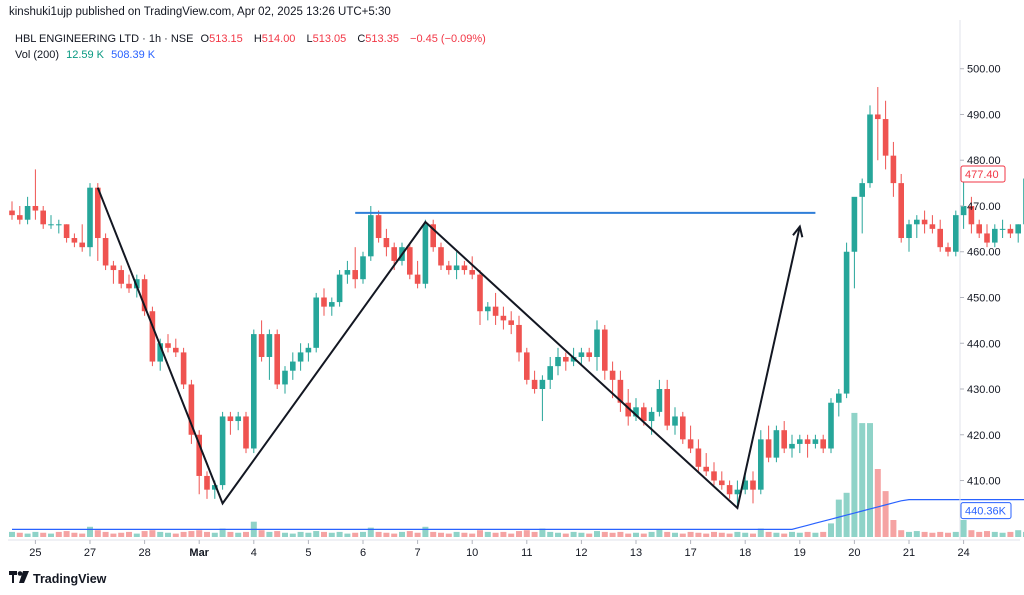 The height and width of the screenshot is (595, 1024). I want to click on time-tick-label: 13, so click(636, 553).